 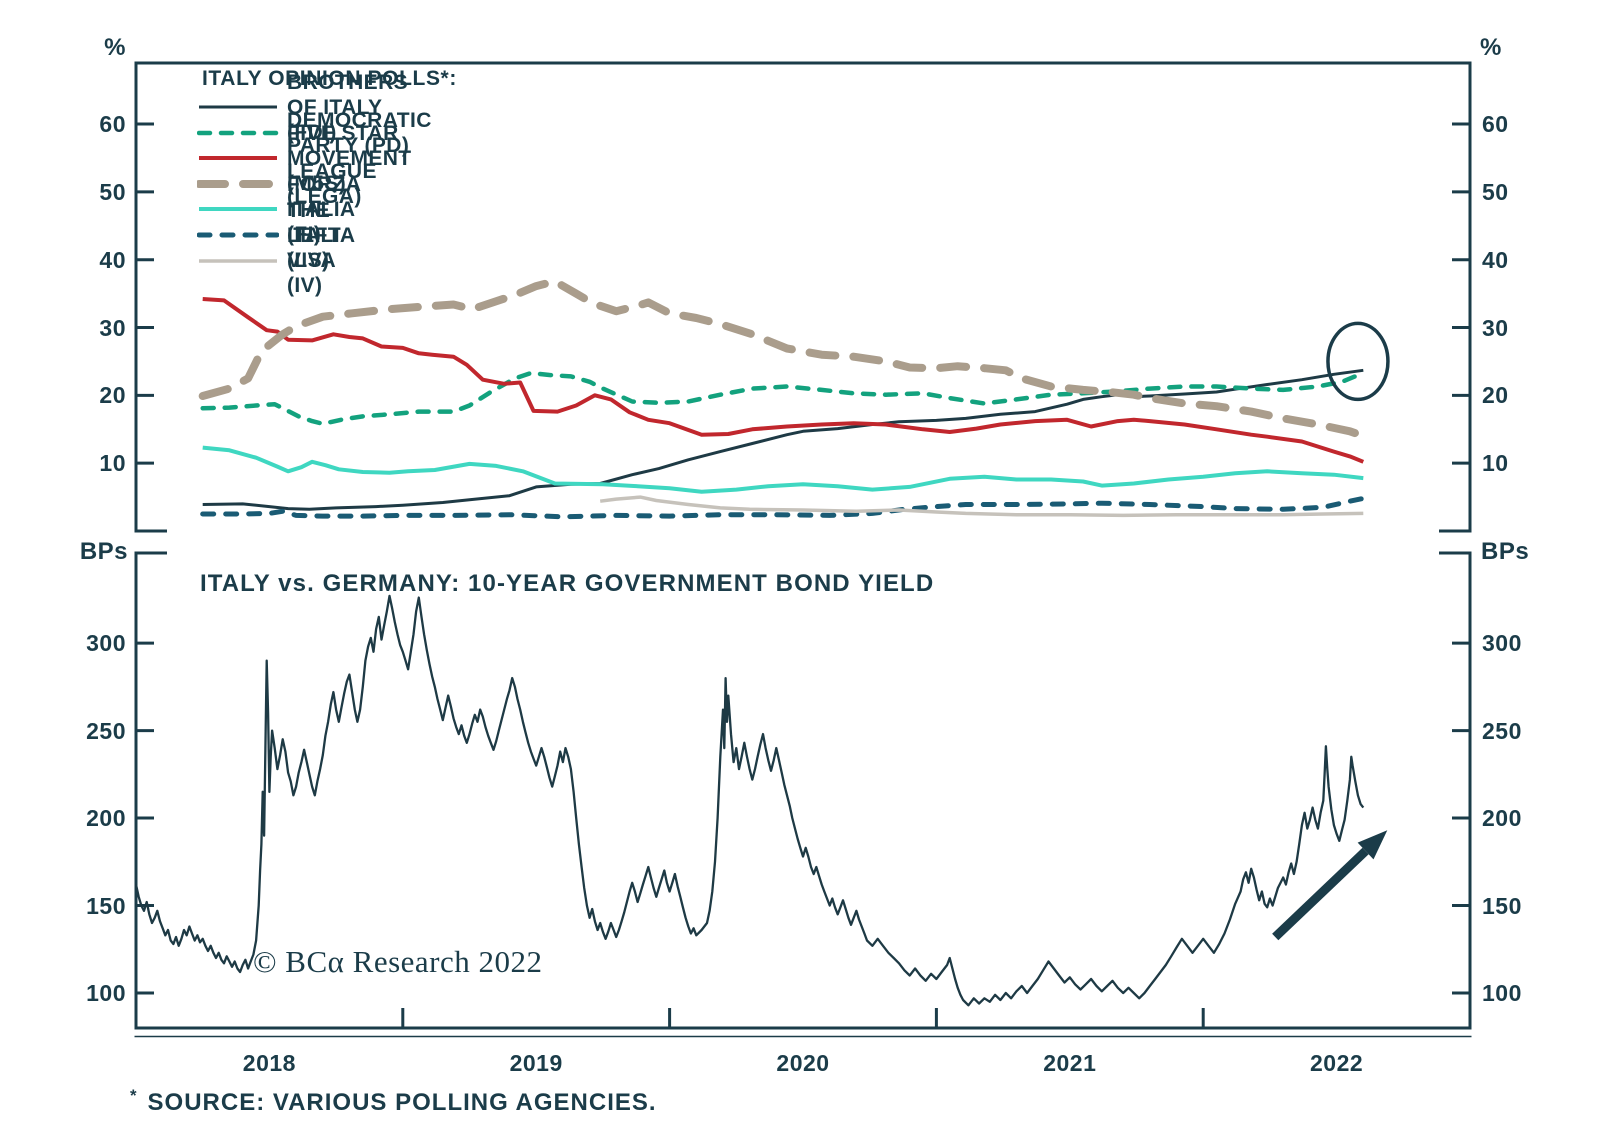 What do you see at coordinates (783, 358) in the screenshot?
I see `series-line-lega` at bounding box center [783, 358].